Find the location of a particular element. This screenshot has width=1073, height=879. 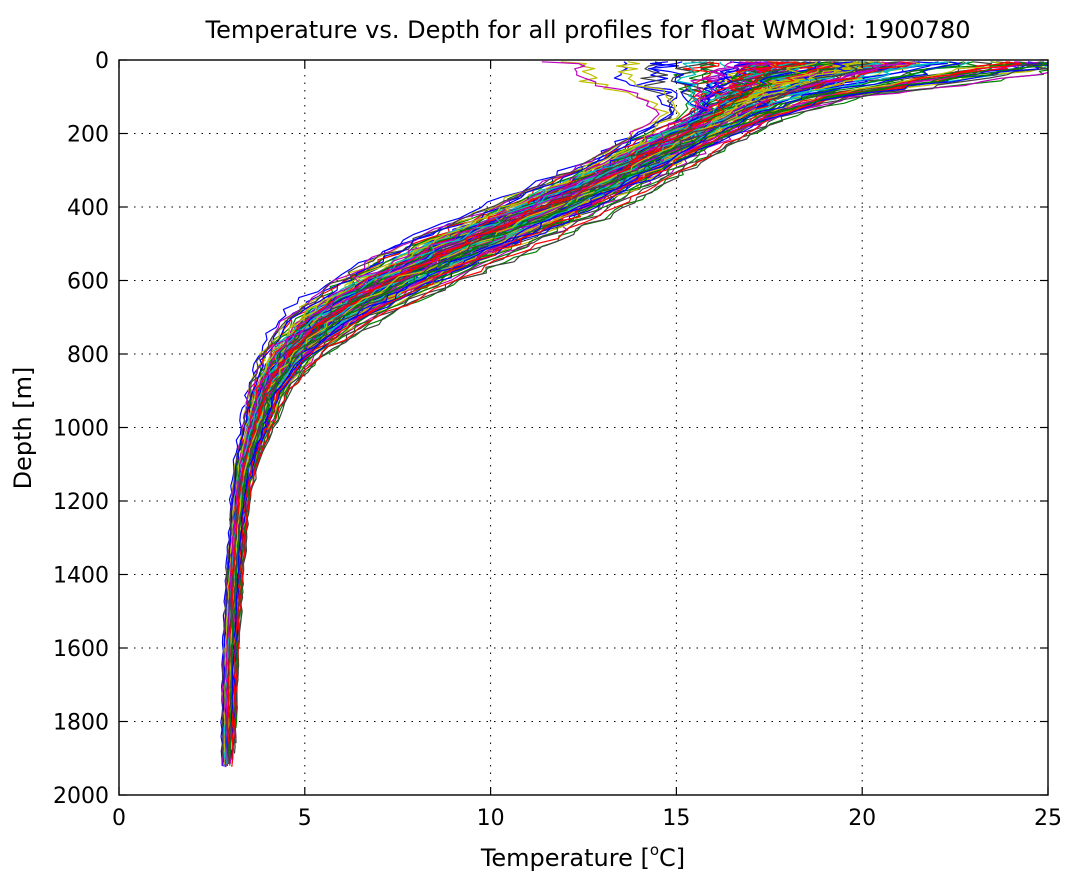

y-tick-label: 800 is located at coordinates (88, 355).